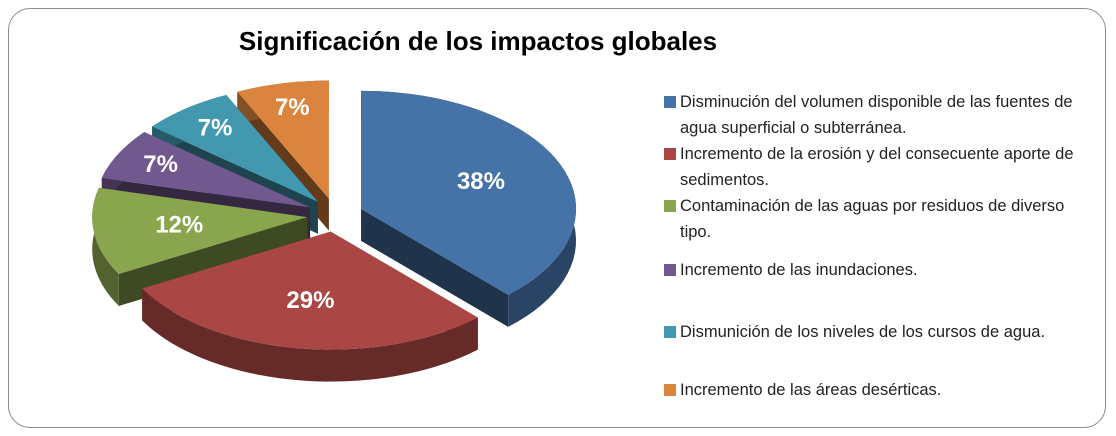 The image size is (1116, 436). I want to click on data-label: 29%, so click(310, 300).